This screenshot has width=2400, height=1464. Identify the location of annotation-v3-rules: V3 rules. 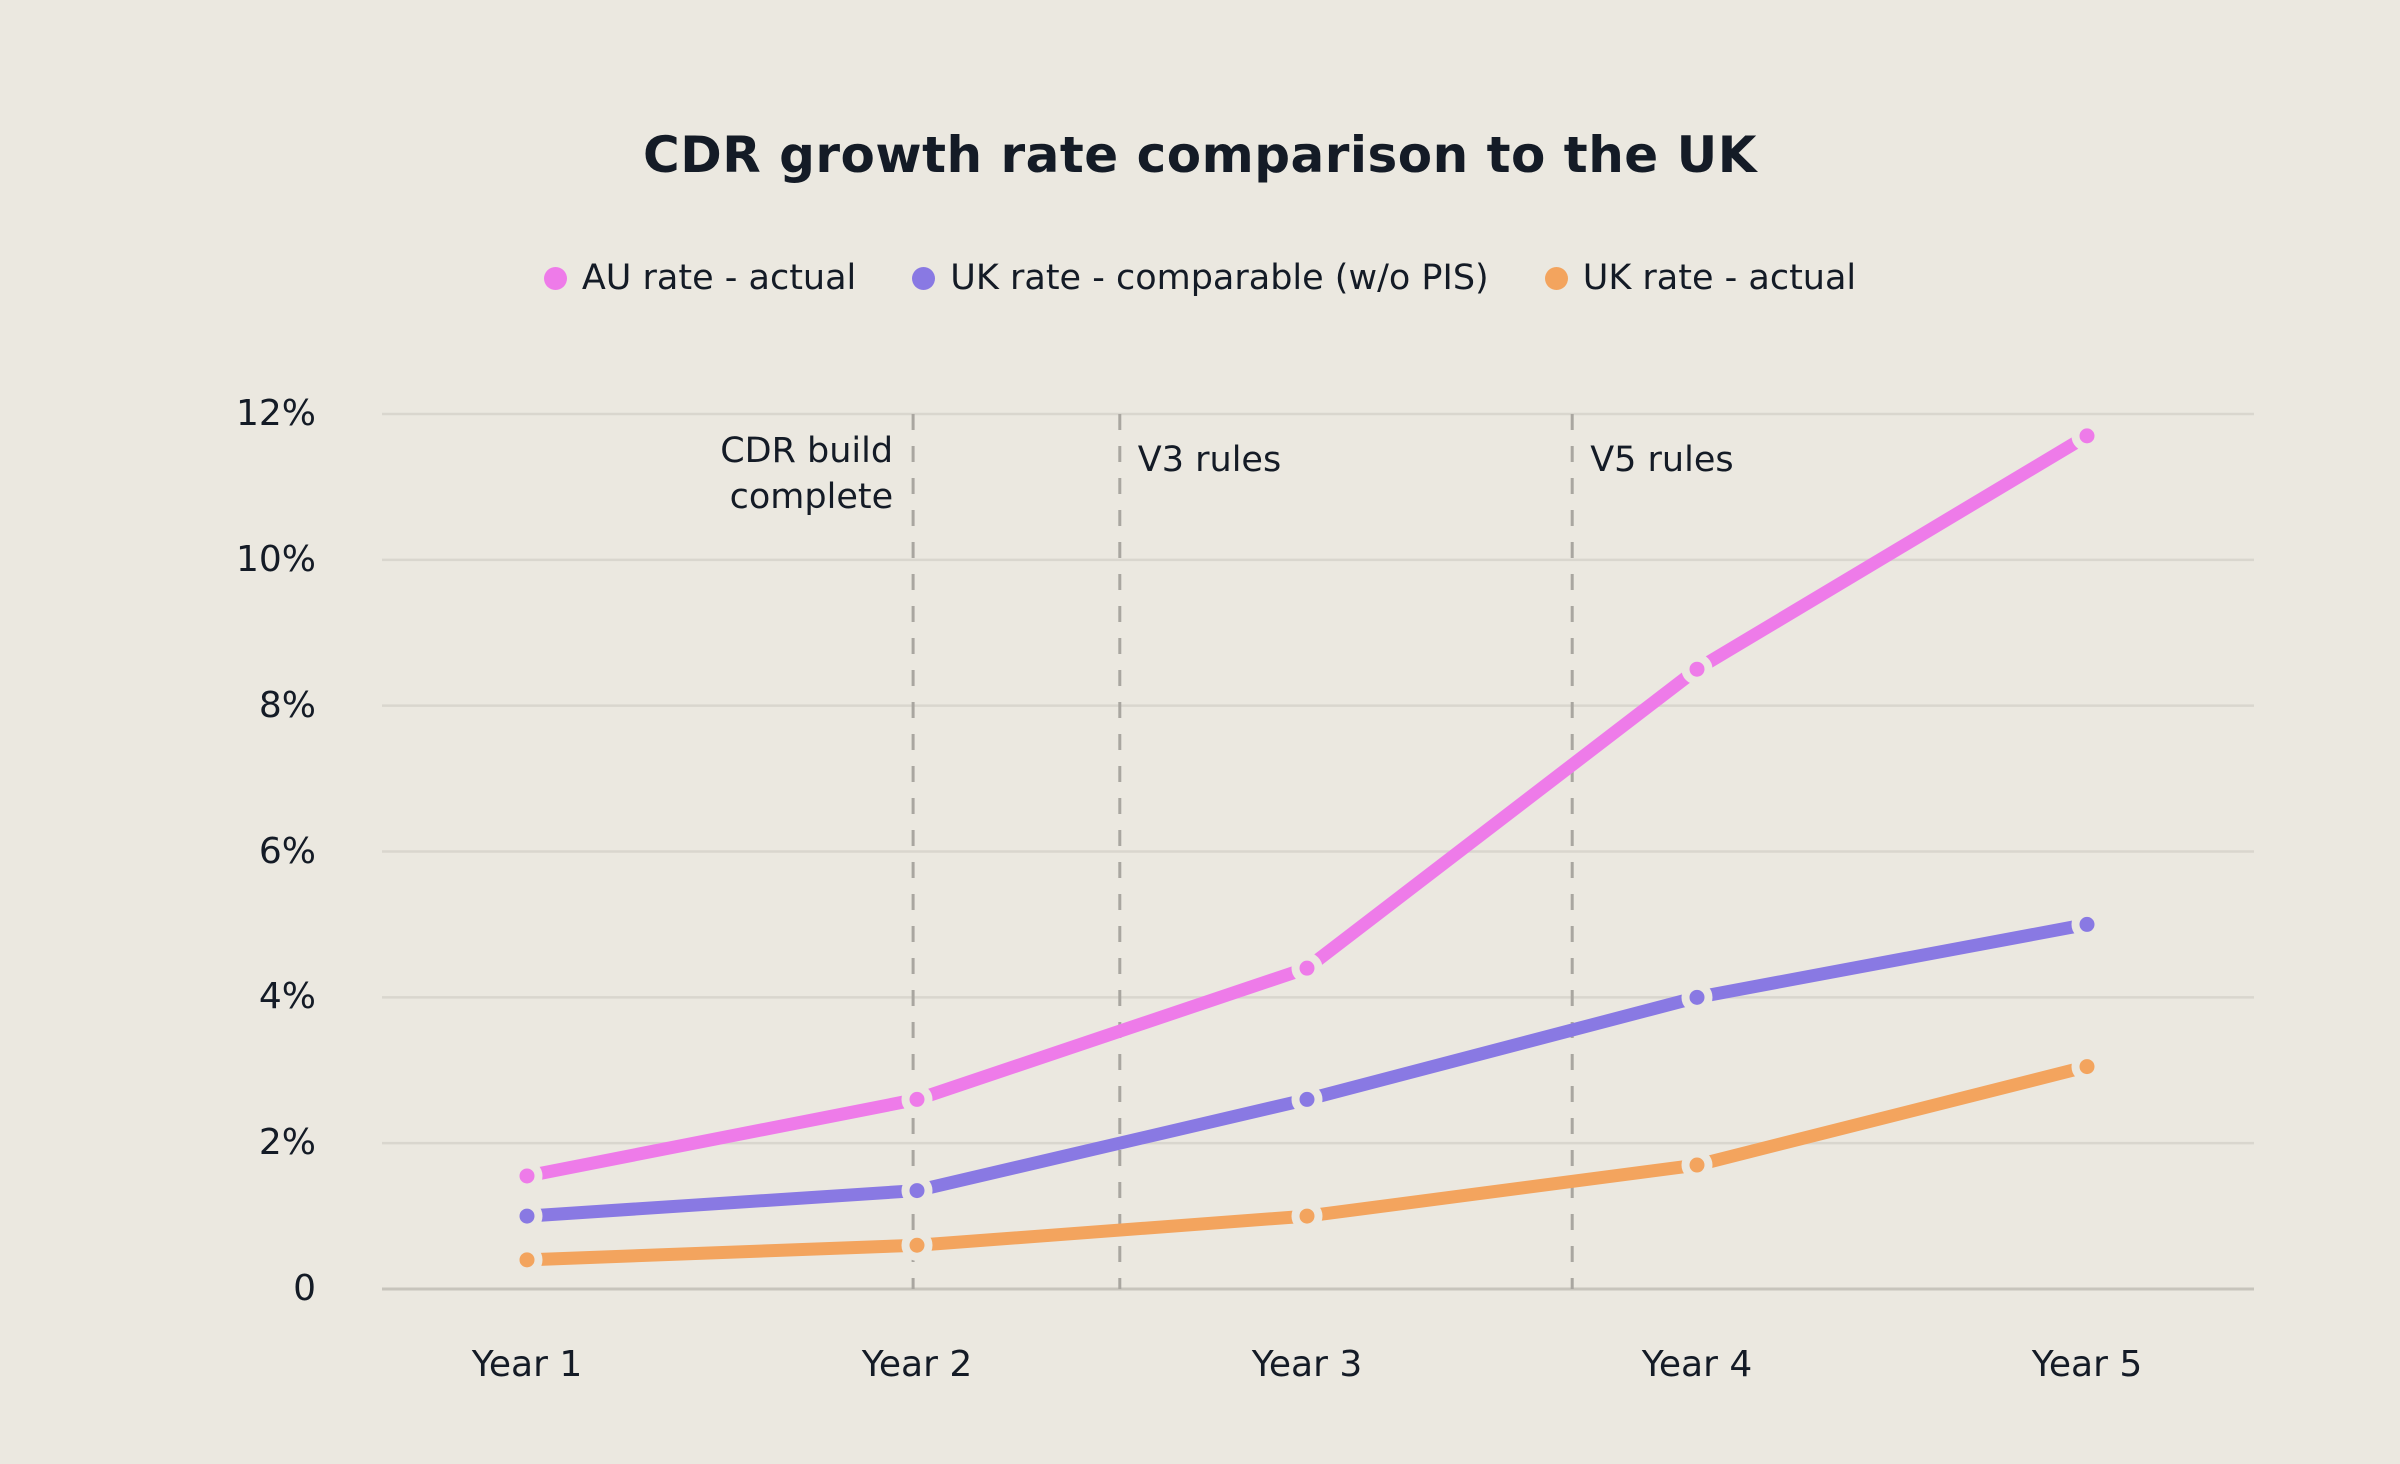
(1209, 460).